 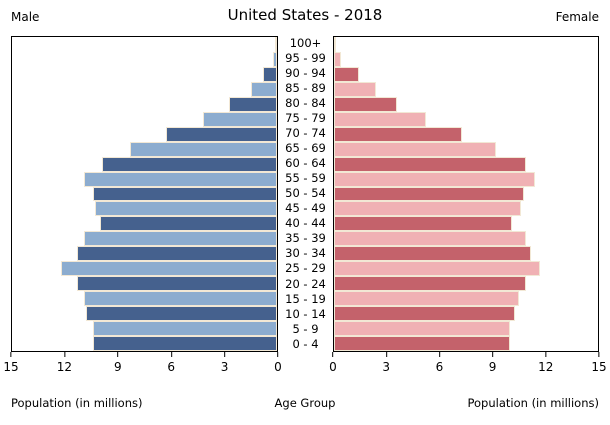 What do you see at coordinates (305, 298) in the screenshot?
I see `age-label-15-19: 15 - 19` at bounding box center [305, 298].